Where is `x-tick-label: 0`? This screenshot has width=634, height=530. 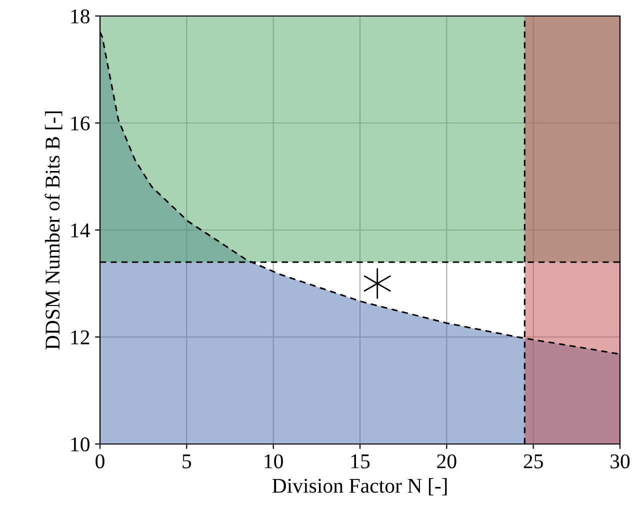
x-tick-label: 0 is located at coordinates (100, 461).